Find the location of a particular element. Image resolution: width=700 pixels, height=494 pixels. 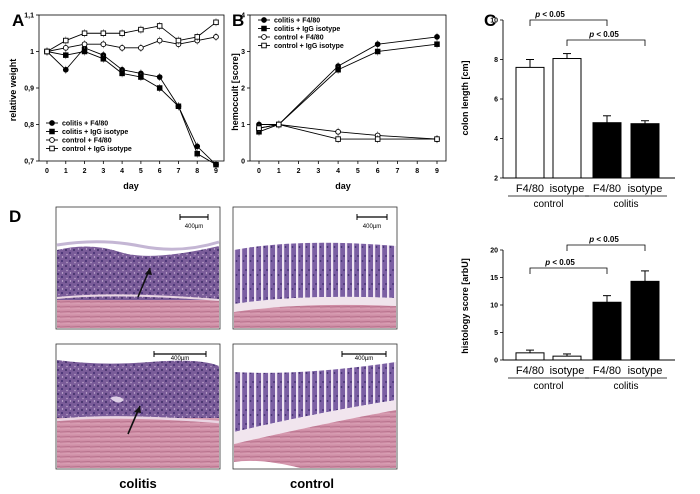

weight-x-tick-label: 3 is located at coordinates (103, 171).